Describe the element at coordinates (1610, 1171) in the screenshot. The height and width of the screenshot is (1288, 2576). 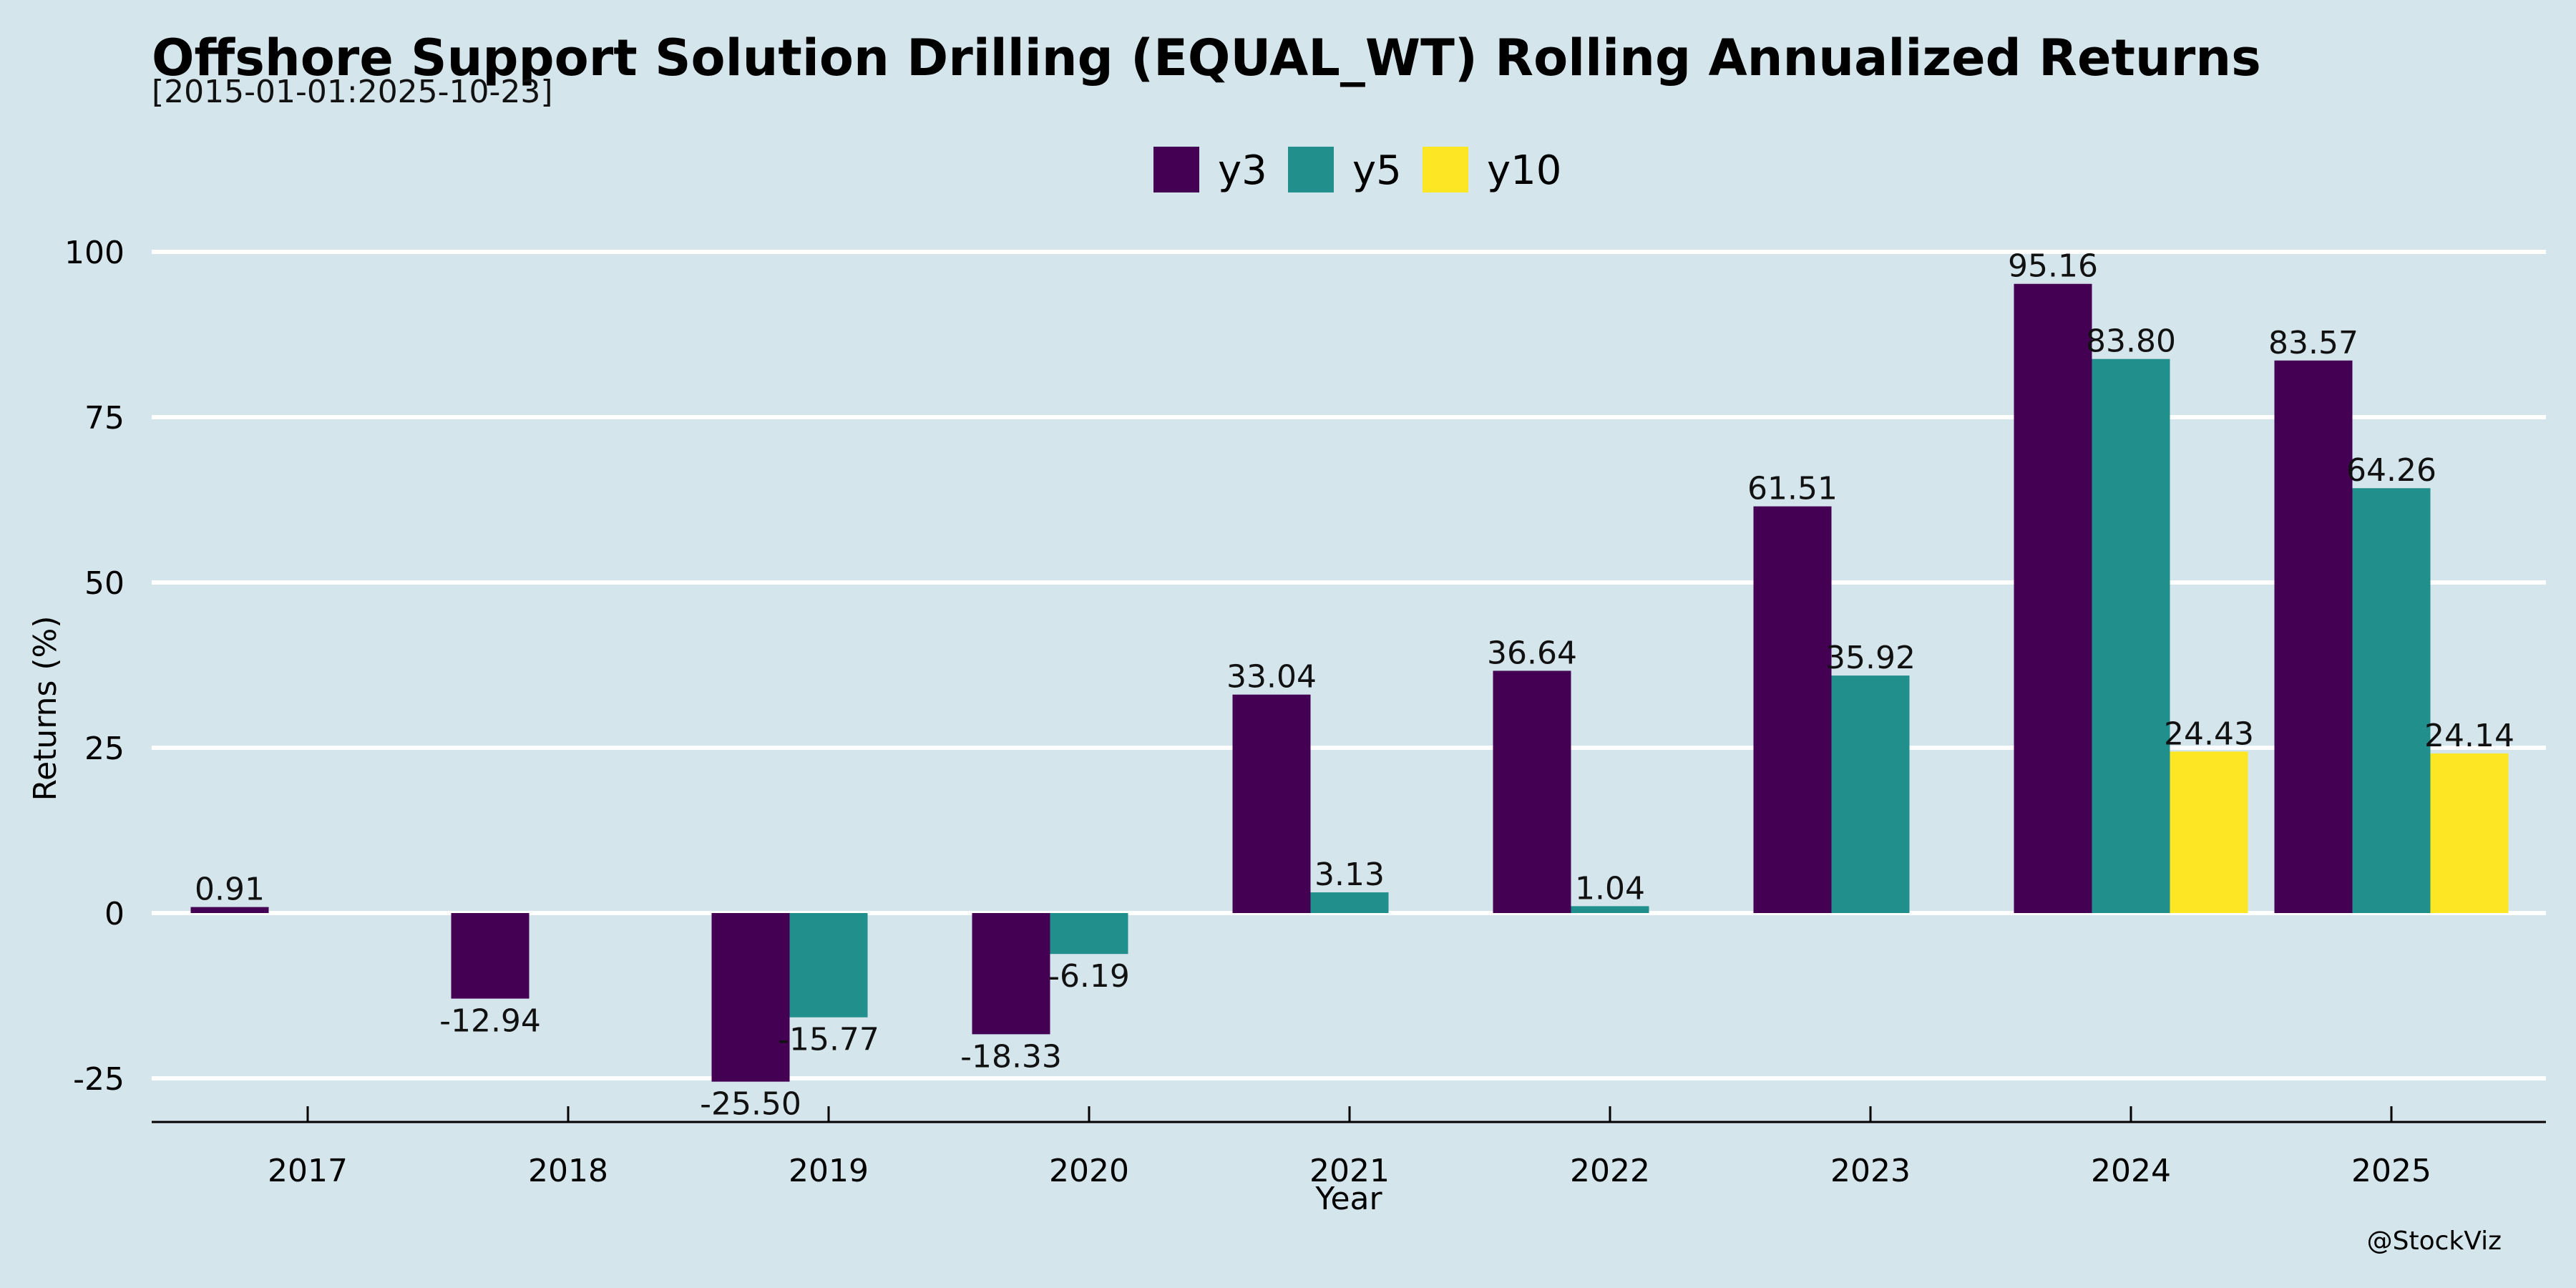
I see `x-tick-label: 2022` at that location.